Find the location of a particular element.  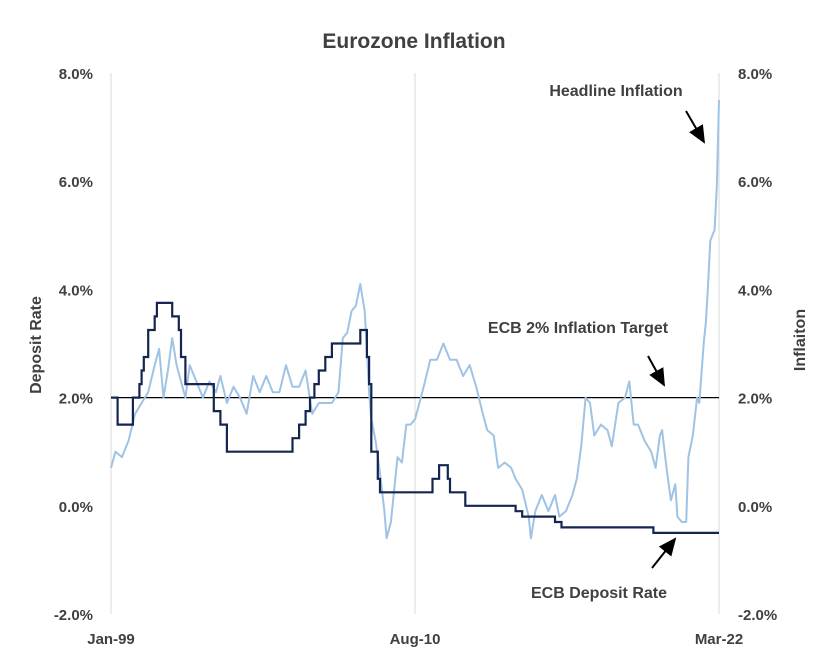

left-y-tick: 8.0% is located at coordinates (76, 74).